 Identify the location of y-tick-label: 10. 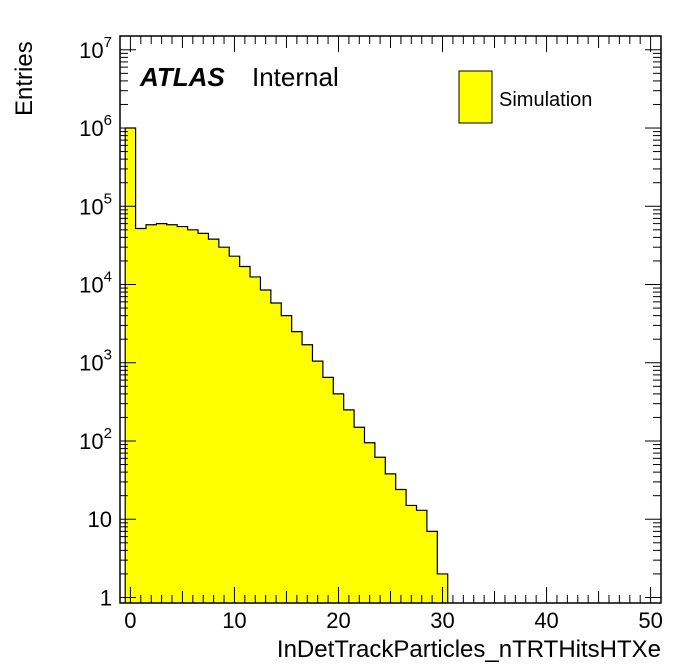
(100, 519).